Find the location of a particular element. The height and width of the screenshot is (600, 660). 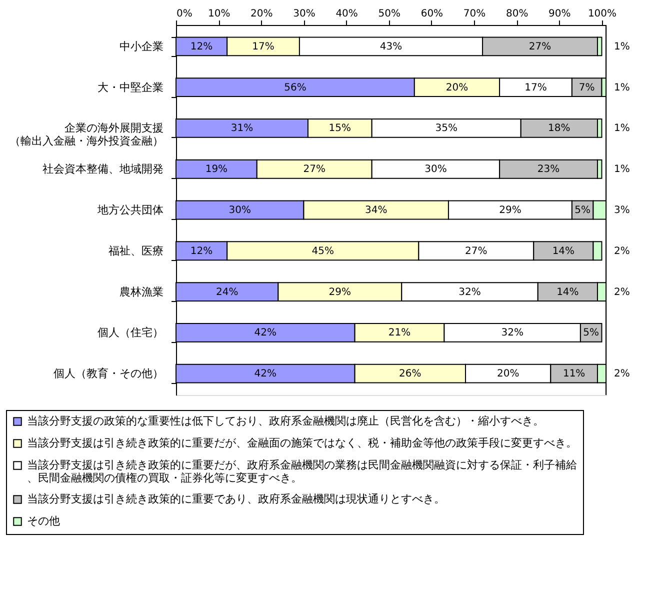

data-label: 45% is located at coordinates (323, 251).